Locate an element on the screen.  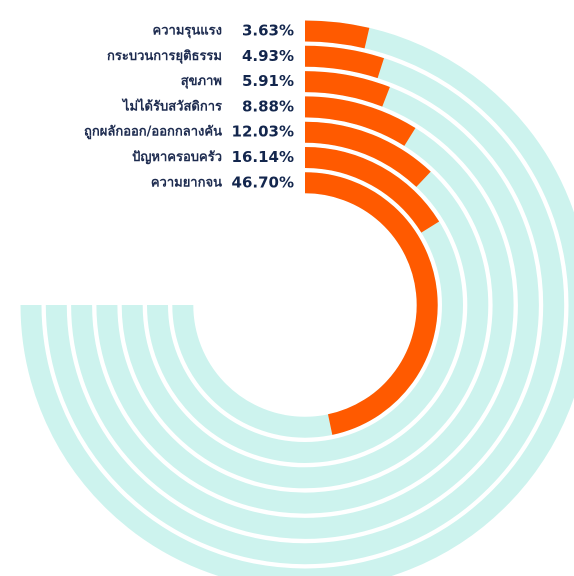
category-label: ไม่ได้รับสวัสดิการ is located at coordinates (171, 105).